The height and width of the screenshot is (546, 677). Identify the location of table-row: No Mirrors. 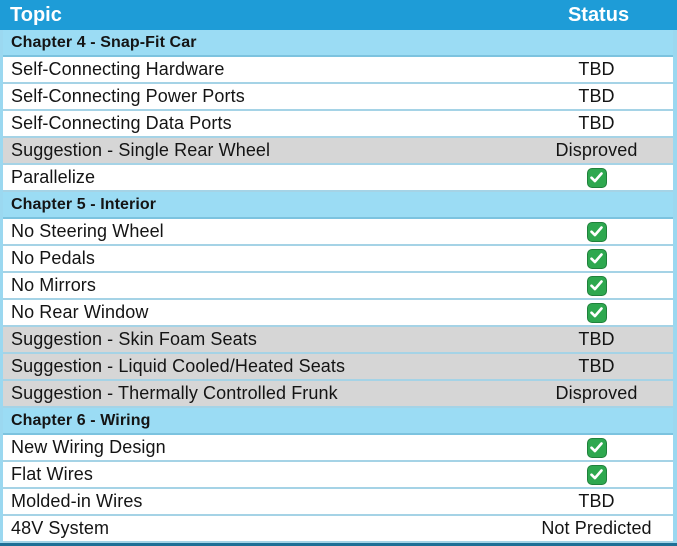
(338, 286).